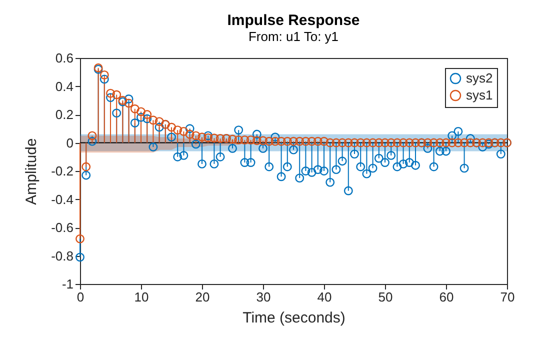 This screenshot has height=337, width=560. What do you see at coordinates (31, 171) in the screenshot?
I see `y-axis-title: Amplitude` at bounding box center [31, 171].